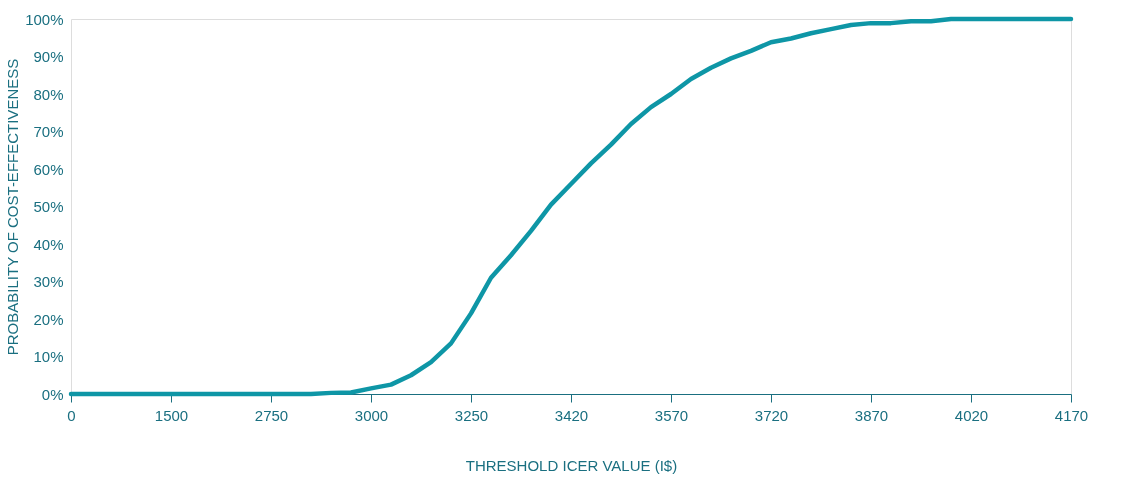  Describe the element at coordinates (571, 415) in the screenshot. I see `x-tick-label: 3420` at that location.